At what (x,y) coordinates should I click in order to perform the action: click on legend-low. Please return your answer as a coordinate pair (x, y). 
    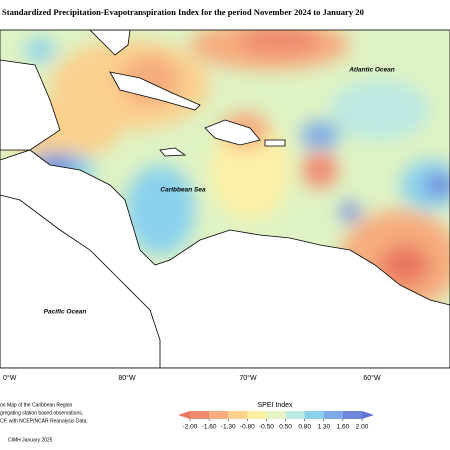
    Looking at the image, I should click on (184, 415).